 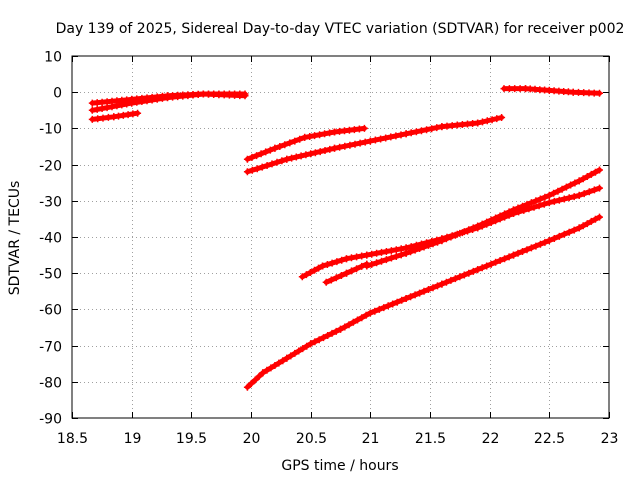 I want to click on y-tick-label: 0, so click(x=57, y=94).